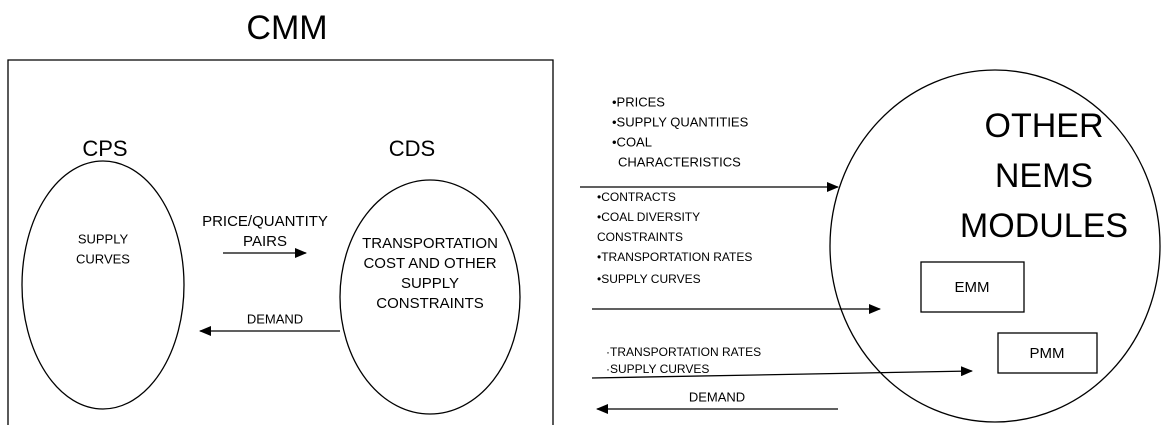 The image size is (1165, 425). Describe the element at coordinates (286, 28) in the screenshot. I see `cmm-title: CMM` at that location.